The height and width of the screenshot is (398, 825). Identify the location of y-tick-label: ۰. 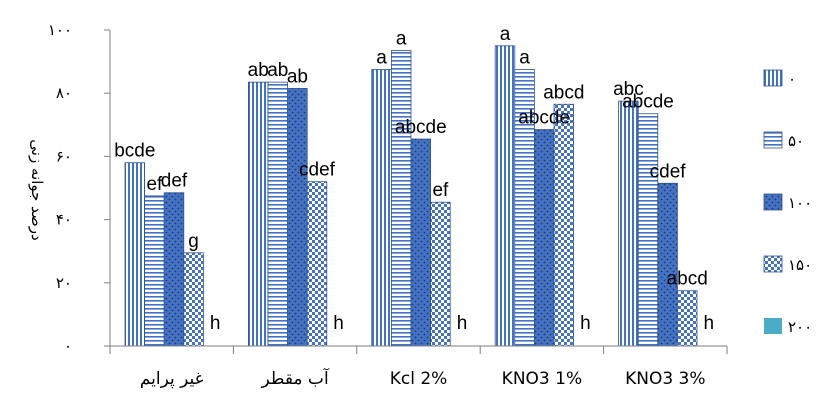
(68, 346).